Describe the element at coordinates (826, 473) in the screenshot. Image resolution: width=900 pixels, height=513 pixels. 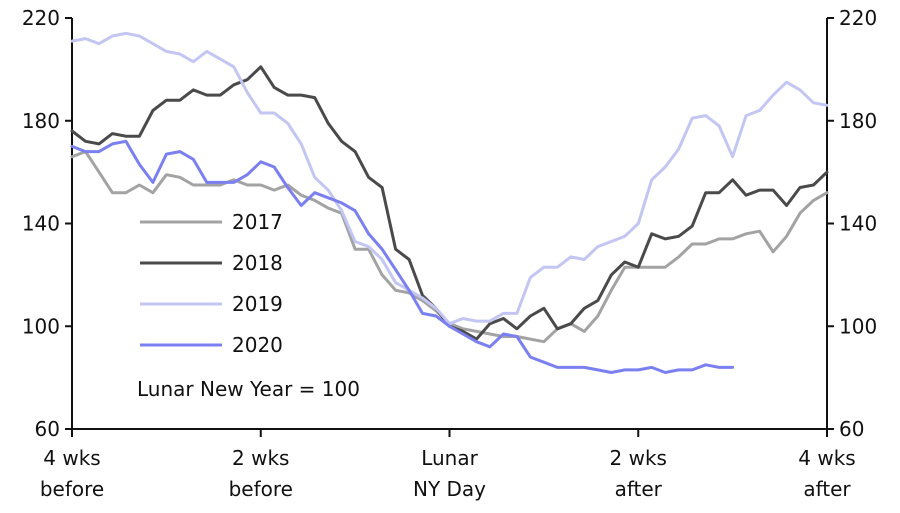
I see `x-tick-label: 4 wks after` at that location.